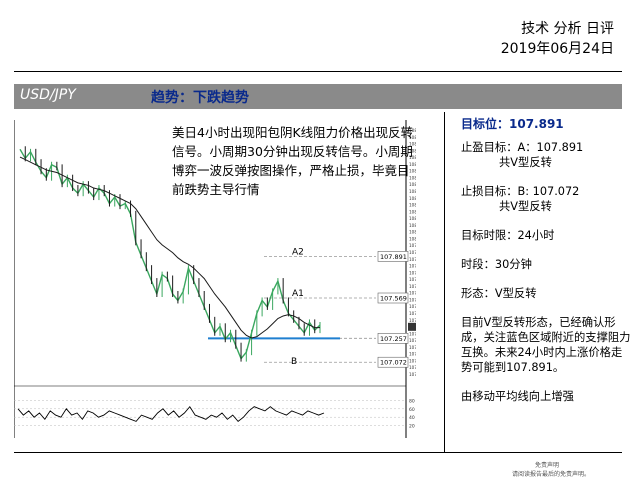 The height and width of the screenshot is (485, 636). Describe the element at coordinates (412, 150) in the screenshot. I see `y-tick-label: 108.650` at that location.